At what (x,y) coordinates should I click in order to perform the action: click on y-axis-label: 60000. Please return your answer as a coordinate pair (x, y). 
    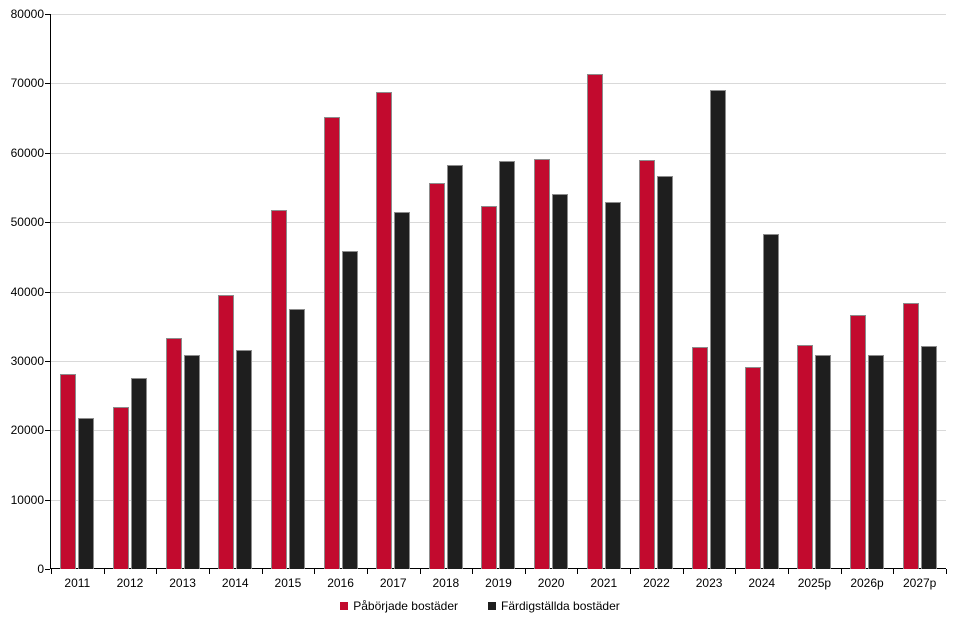
    Looking at the image, I should click on (27, 152).